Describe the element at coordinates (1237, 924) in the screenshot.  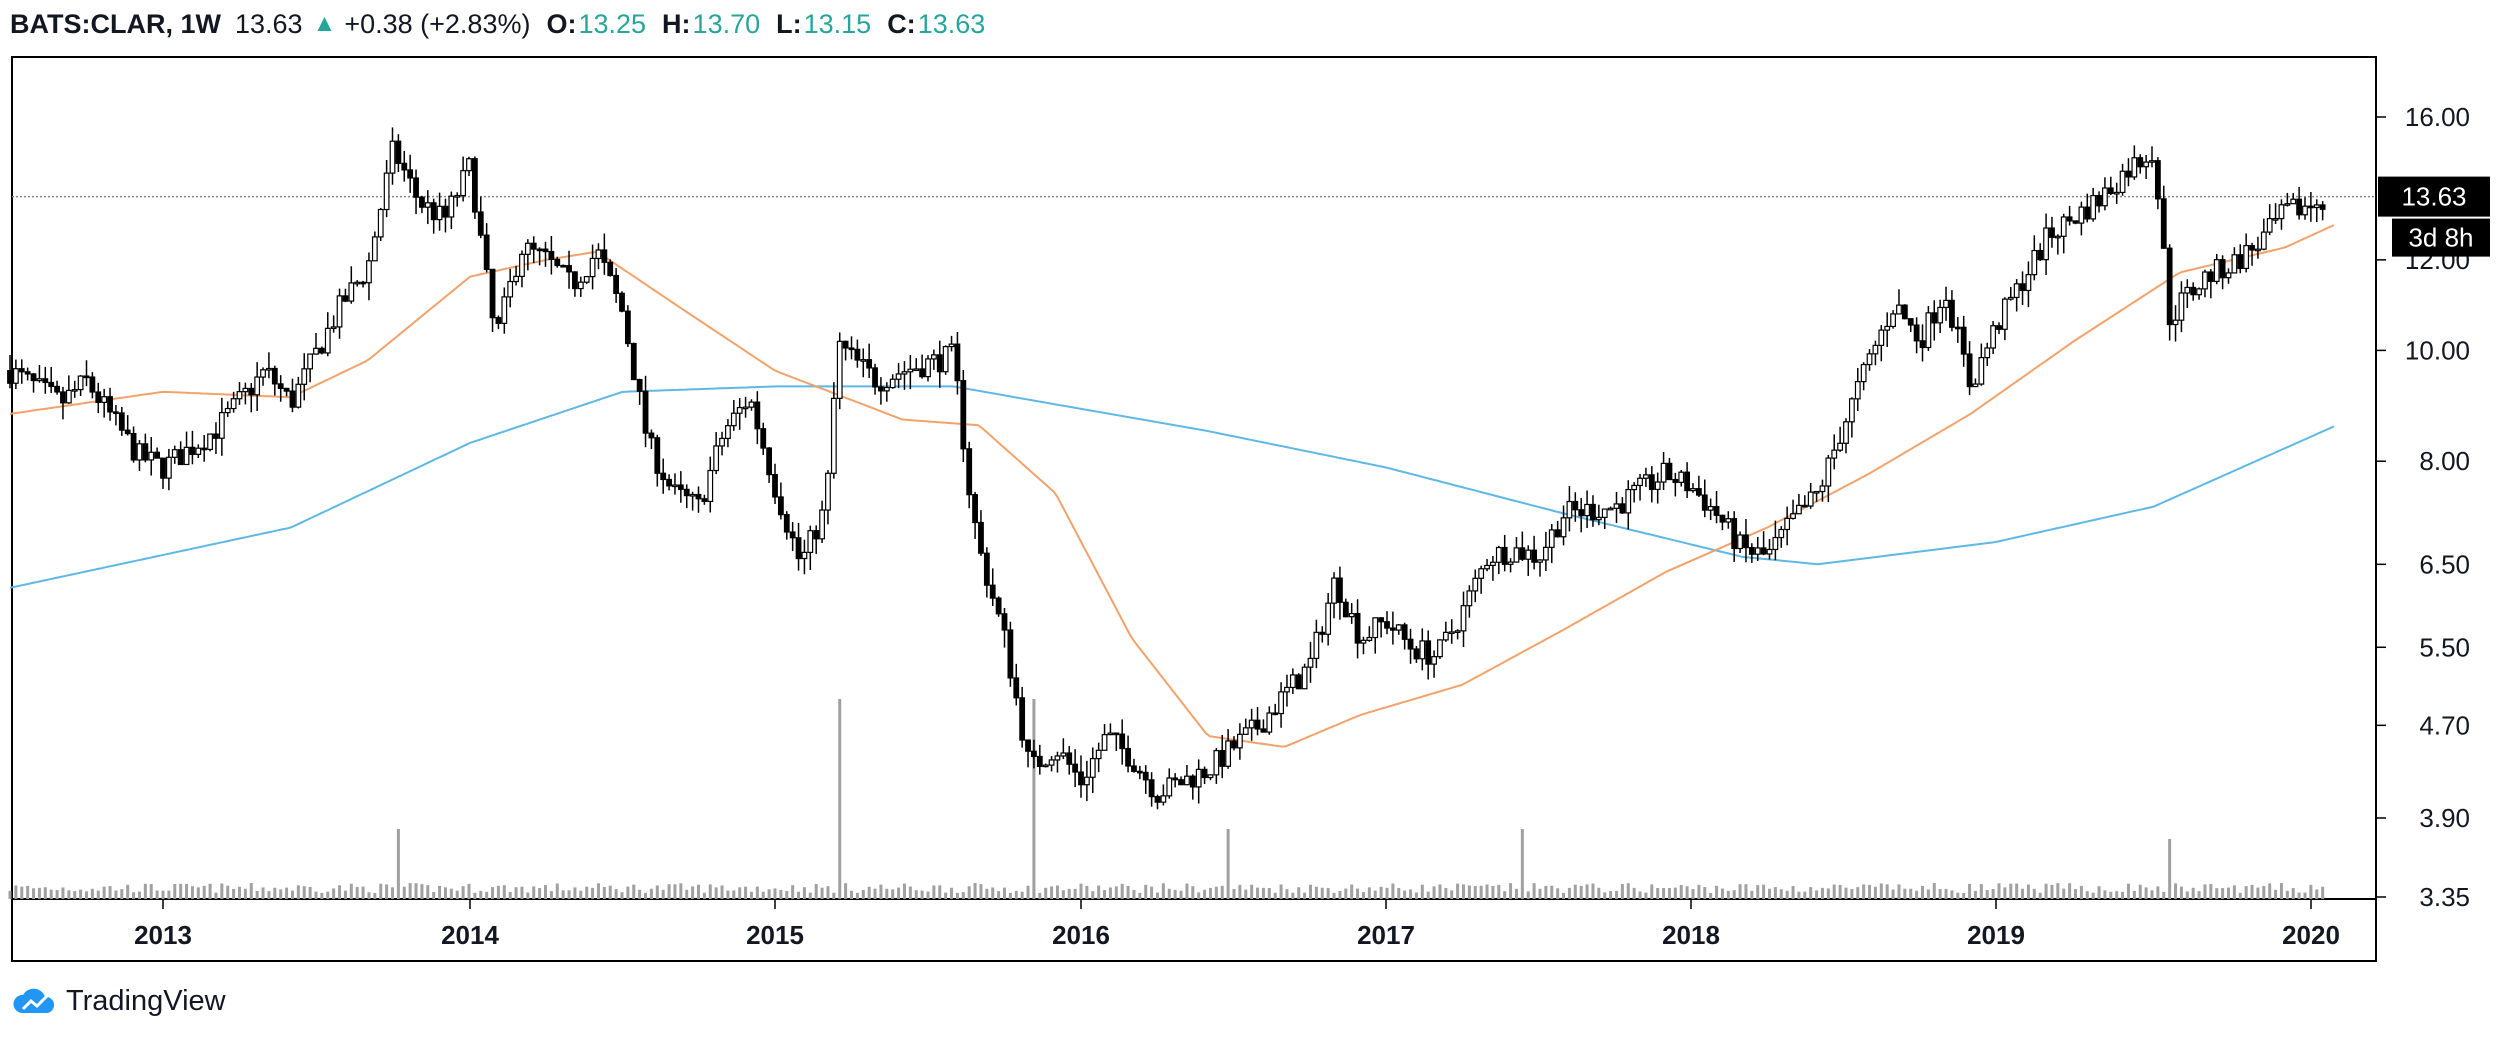
I see `time-axis: 2013 2014 2015 2016 2017 2018 2019 2020` at that location.